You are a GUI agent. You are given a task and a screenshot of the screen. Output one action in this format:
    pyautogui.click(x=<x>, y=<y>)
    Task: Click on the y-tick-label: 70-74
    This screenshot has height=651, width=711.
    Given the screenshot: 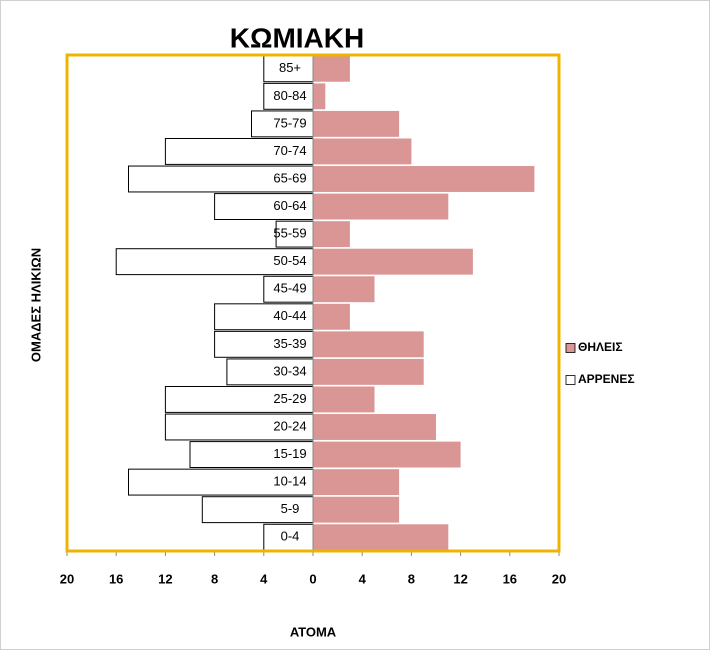 What is the action you would take?
    pyautogui.click(x=289, y=150)
    